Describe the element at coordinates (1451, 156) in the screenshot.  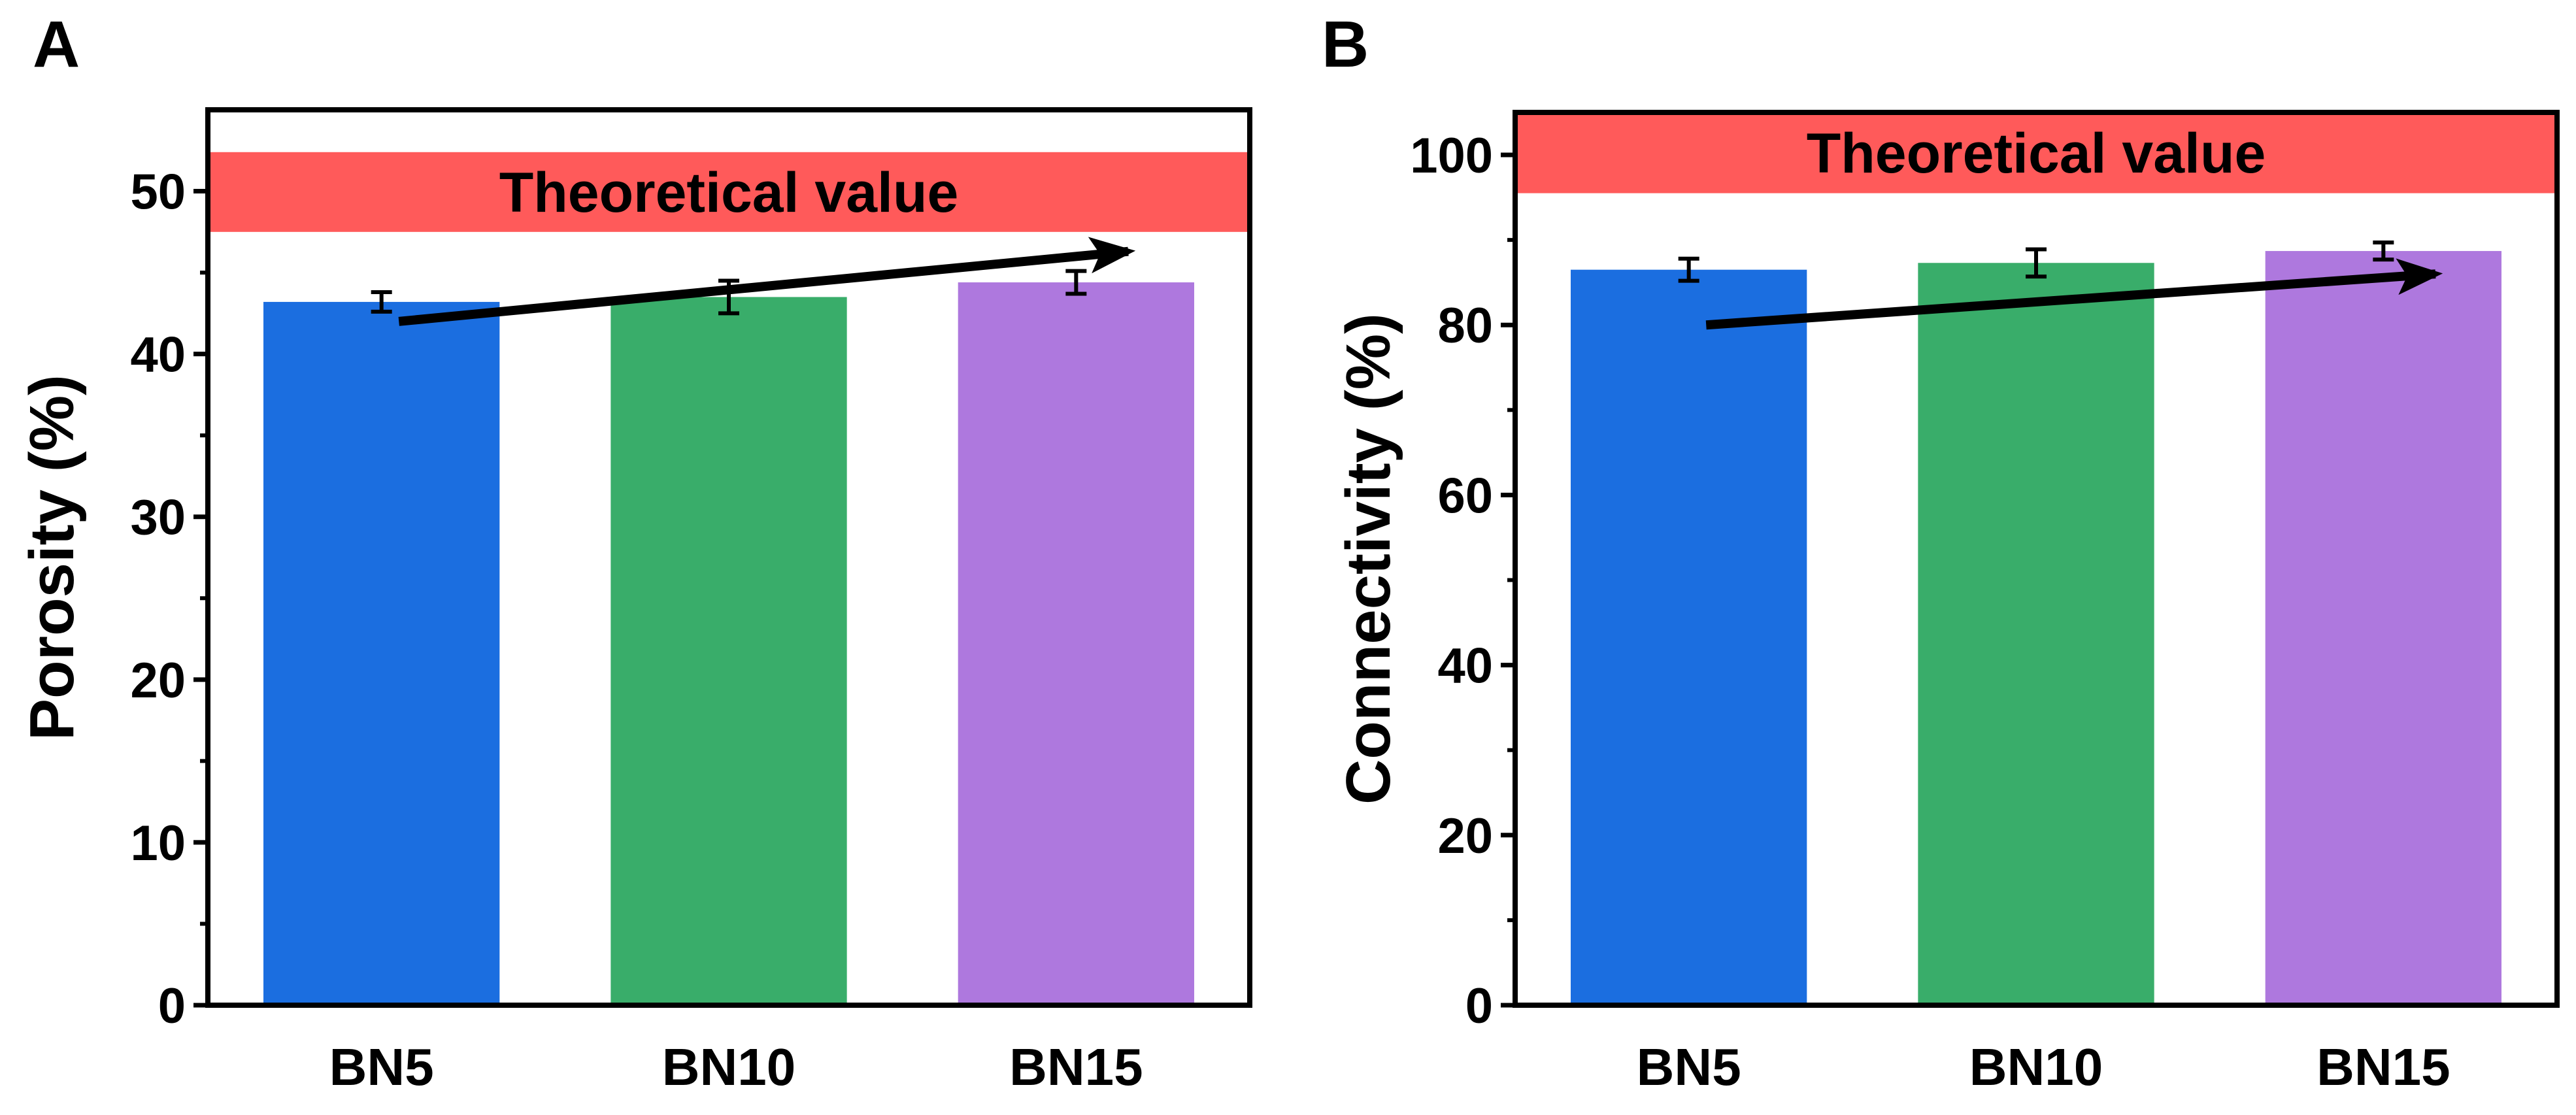
I see `y-tick-label: 100` at that location.